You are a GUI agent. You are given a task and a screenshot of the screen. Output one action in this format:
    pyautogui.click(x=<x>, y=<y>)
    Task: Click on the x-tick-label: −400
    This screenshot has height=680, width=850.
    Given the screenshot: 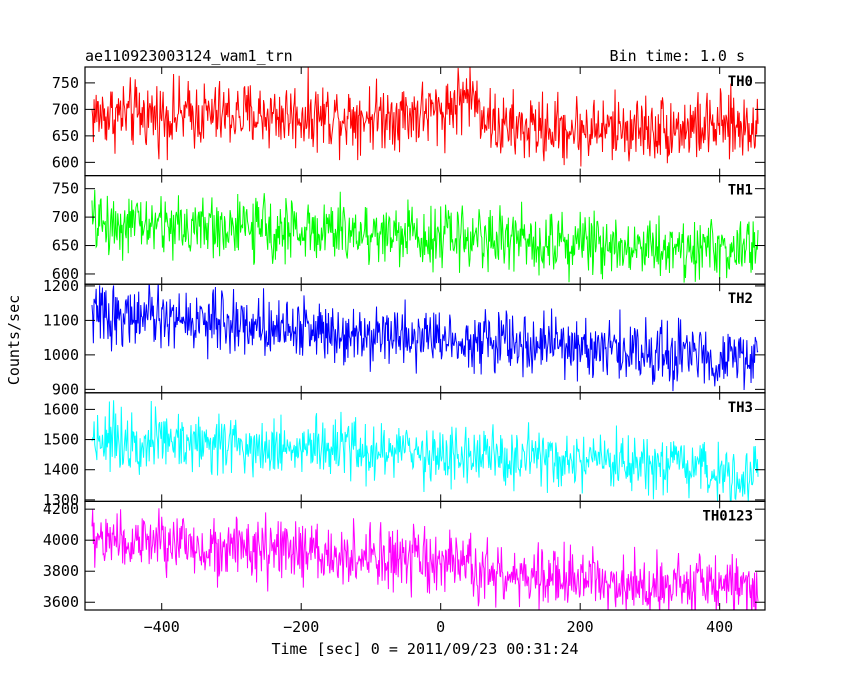 What is the action you would take?
    pyautogui.click(x=162, y=627)
    